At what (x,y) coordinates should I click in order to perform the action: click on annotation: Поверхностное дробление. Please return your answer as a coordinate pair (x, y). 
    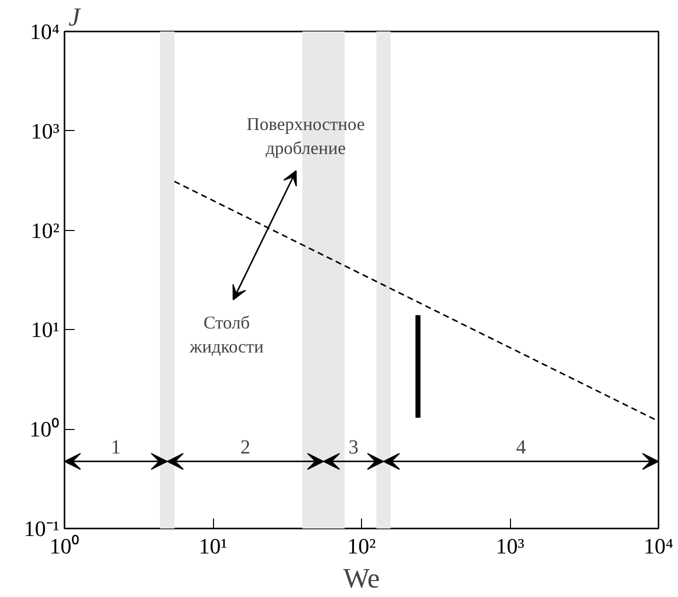
    Looking at the image, I should click on (305, 136).